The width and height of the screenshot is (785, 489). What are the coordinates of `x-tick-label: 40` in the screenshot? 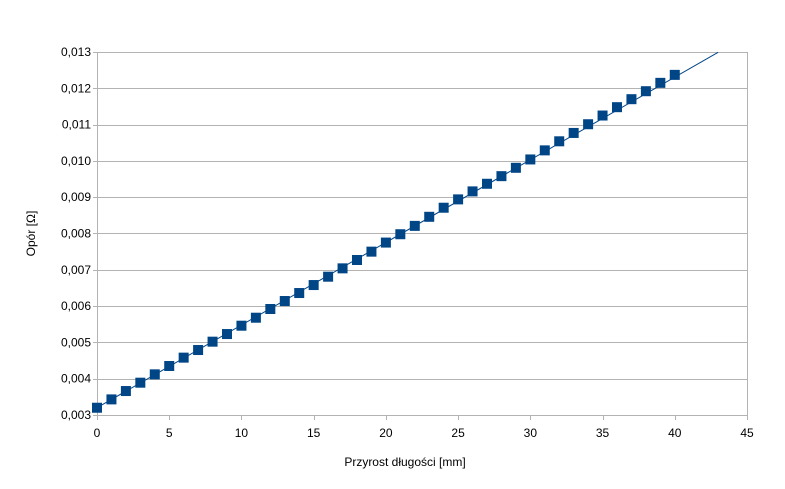 It's located at (675, 433).